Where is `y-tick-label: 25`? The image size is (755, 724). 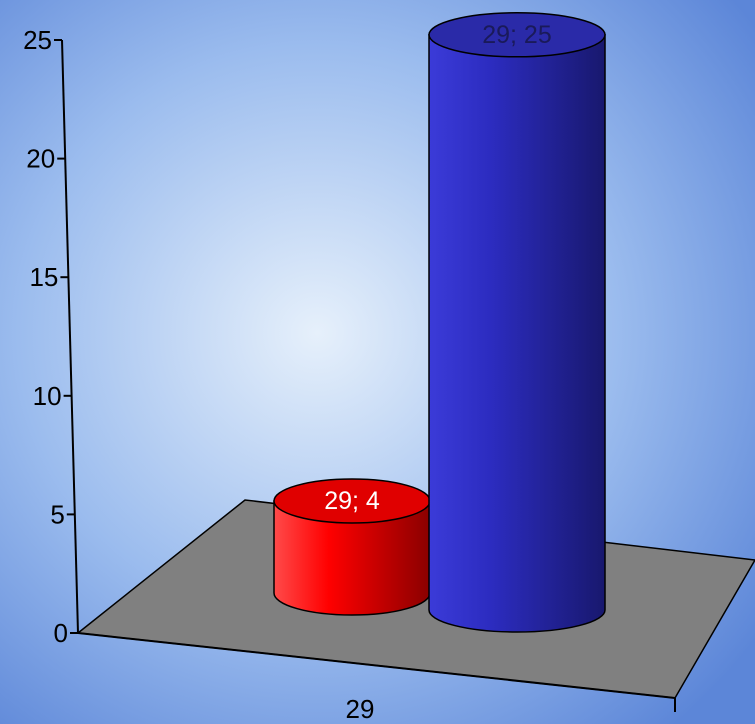 y-tick-label: 25 is located at coordinates (37, 40).